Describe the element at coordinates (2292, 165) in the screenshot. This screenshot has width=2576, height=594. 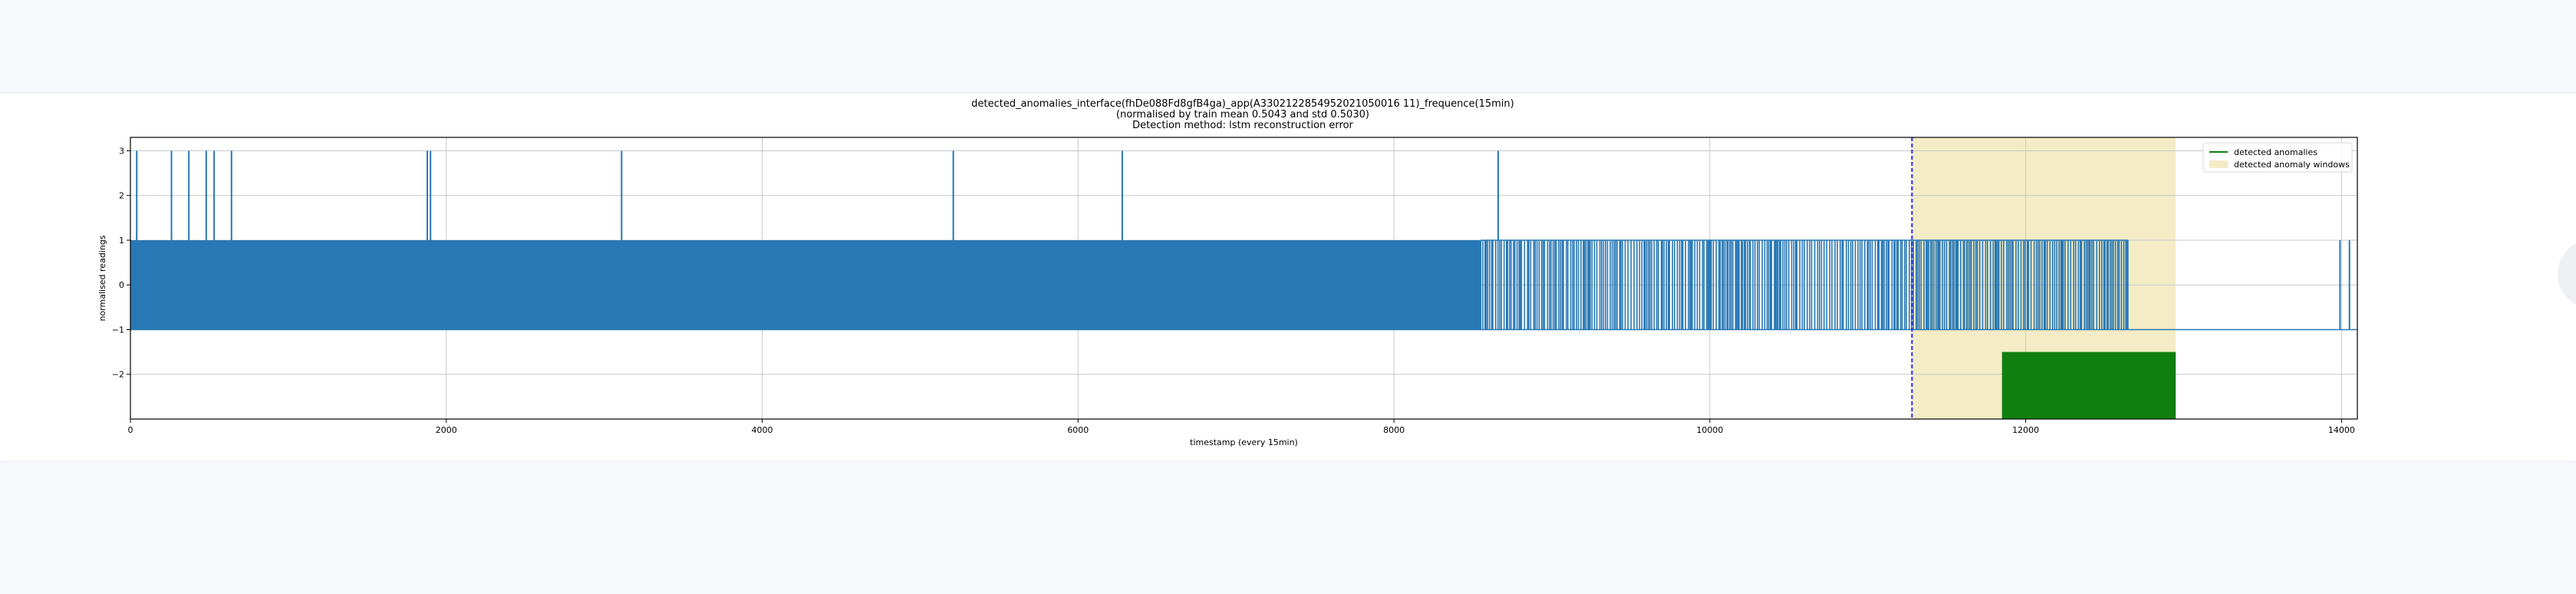
I see `legend-label-1: detected anomaly windows` at that location.